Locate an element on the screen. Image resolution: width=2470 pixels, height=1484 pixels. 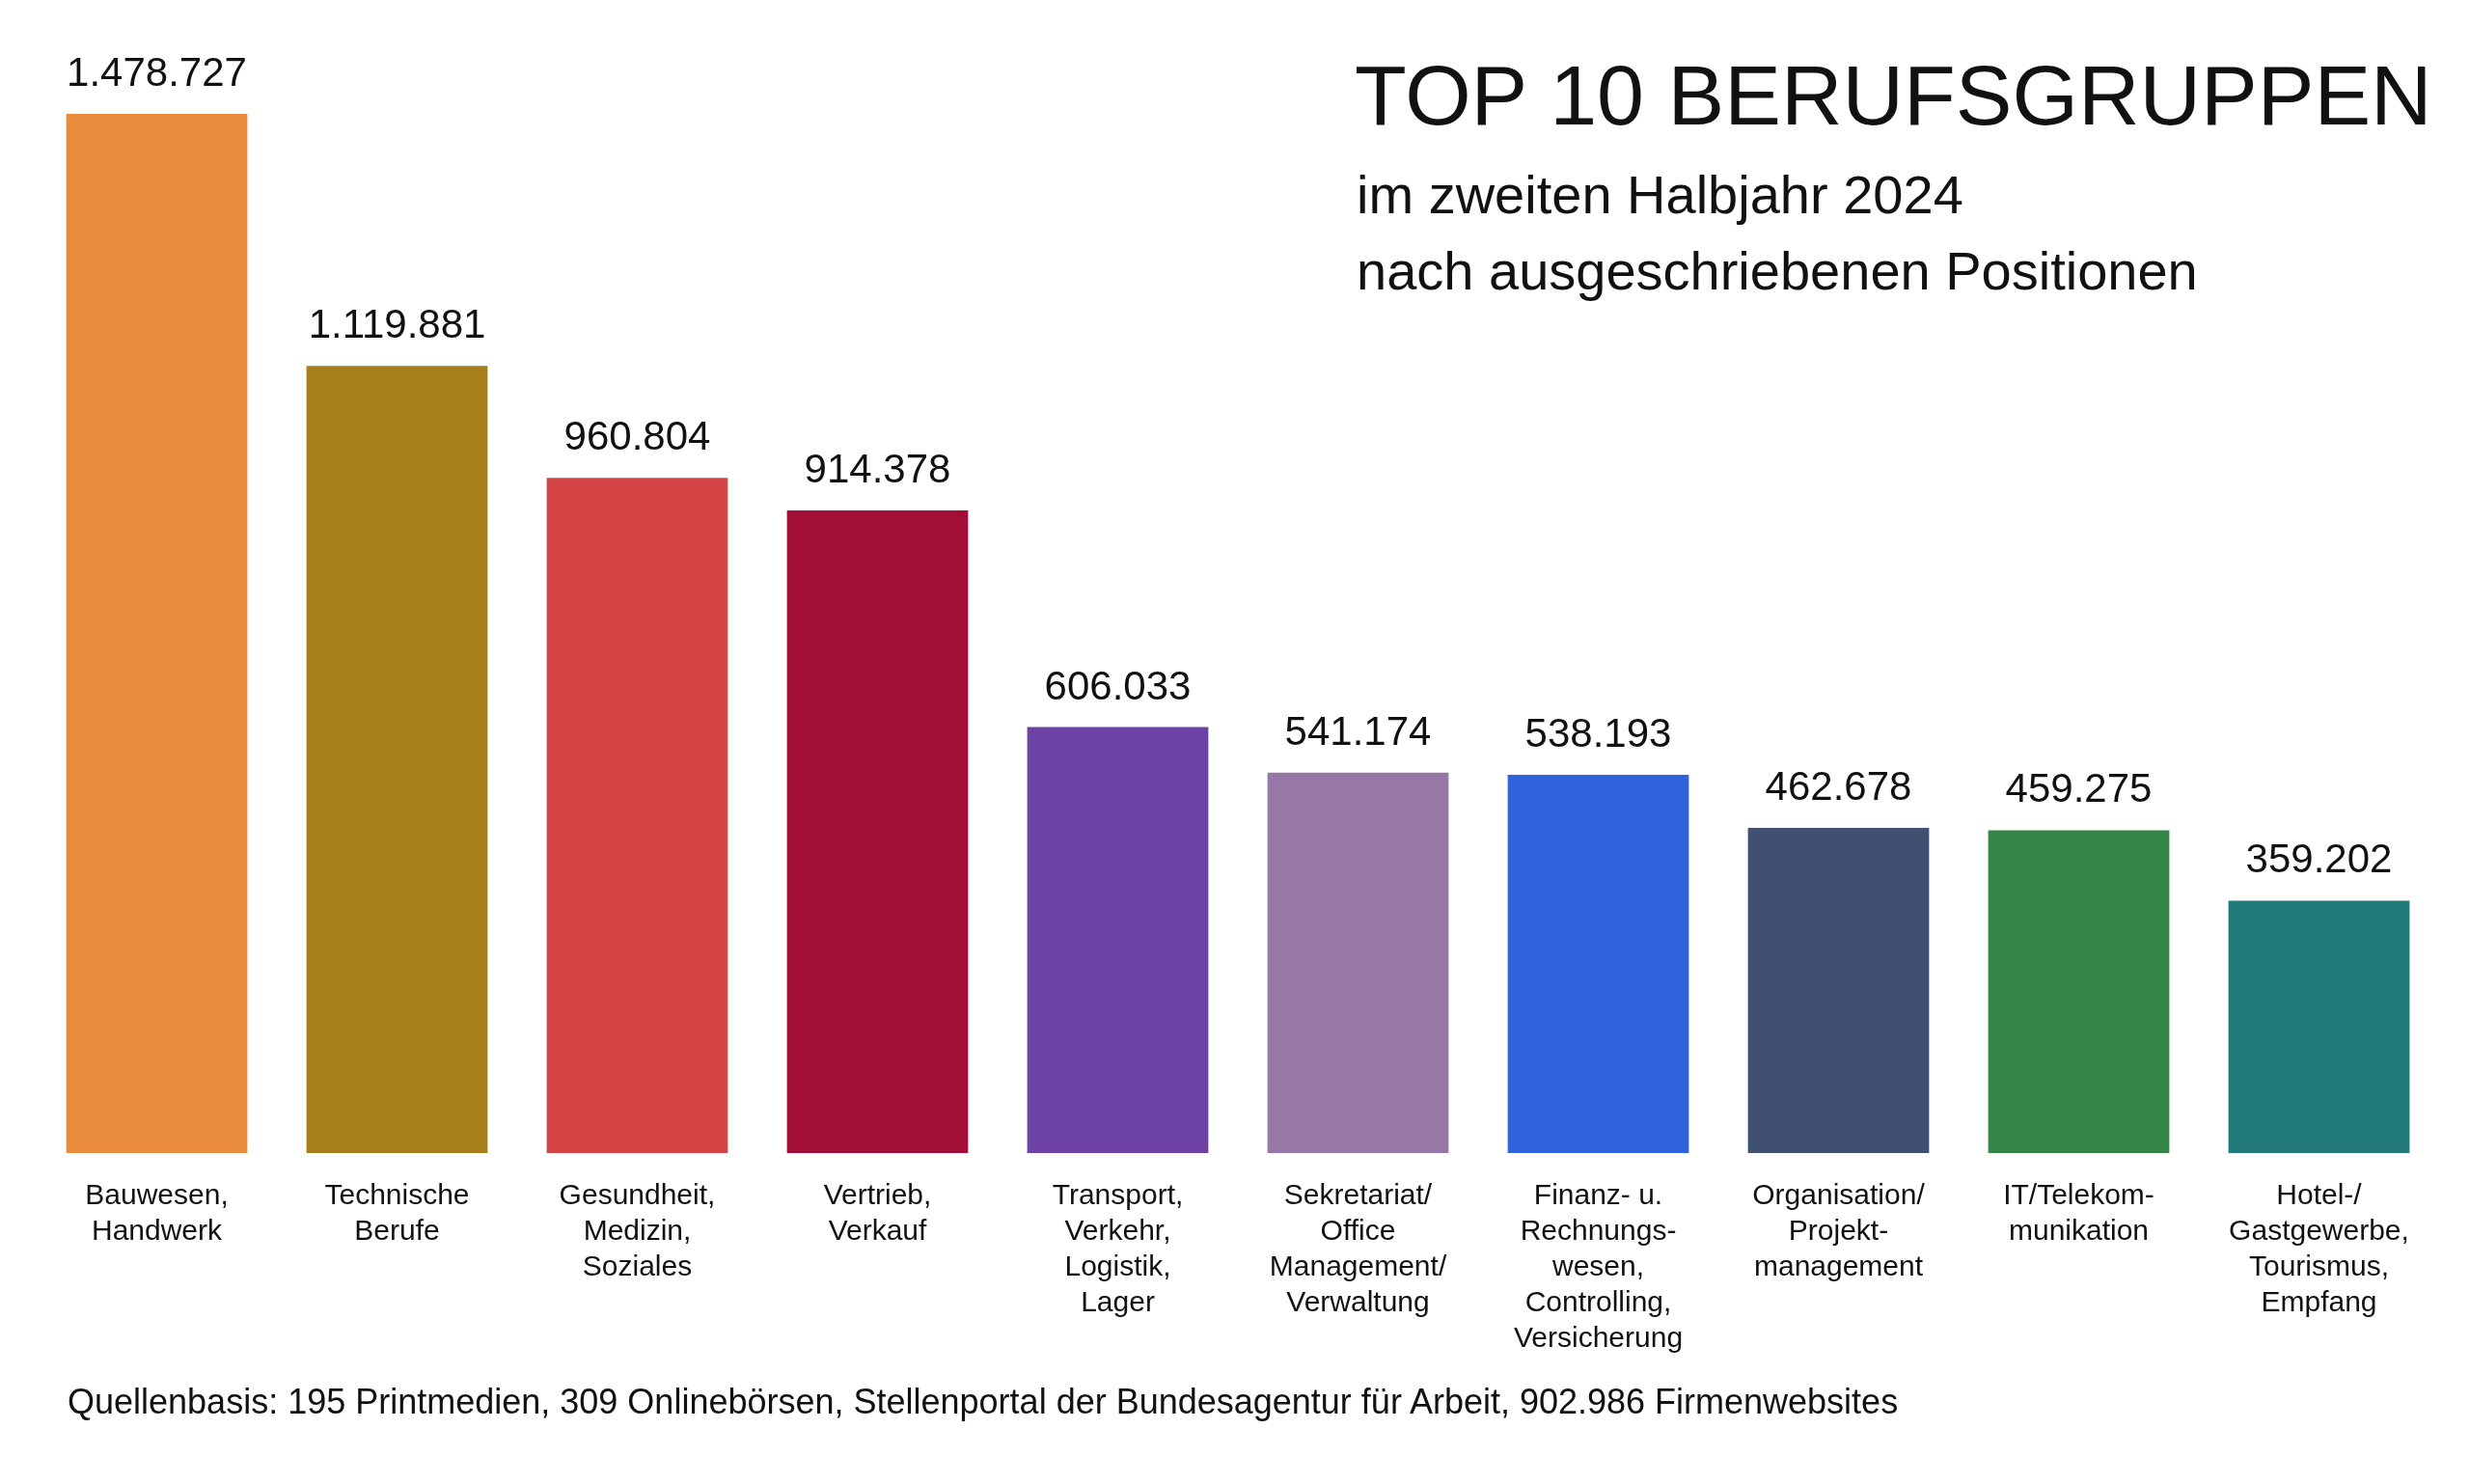
x-tick-label: Finanz- u. Rechnungs- wesen, Controlling, Versicherung is located at coordinates (1598, 1265).